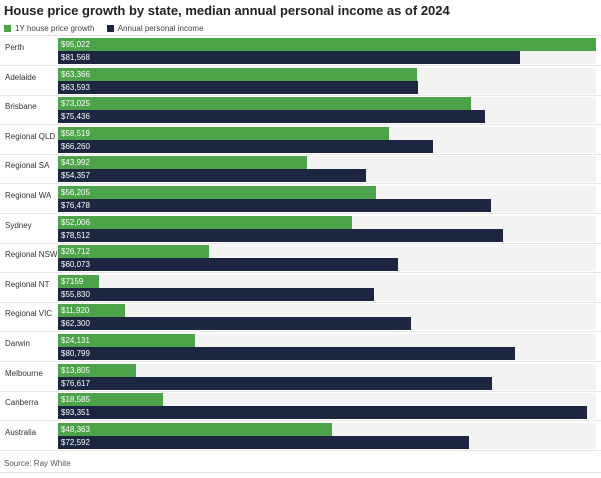 This screenshot has height=478, width=601. Describe the element at coordinates (22, 403) in the screenshot. I see `category-label: Canberra` at that location.